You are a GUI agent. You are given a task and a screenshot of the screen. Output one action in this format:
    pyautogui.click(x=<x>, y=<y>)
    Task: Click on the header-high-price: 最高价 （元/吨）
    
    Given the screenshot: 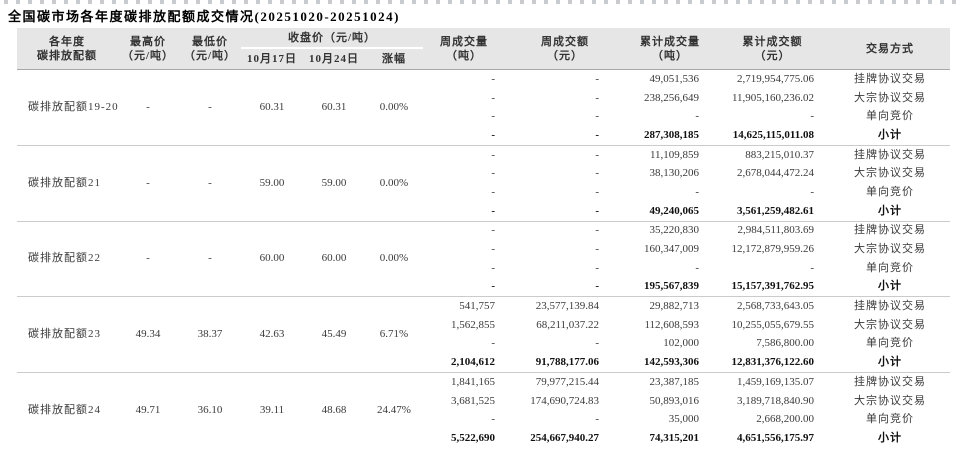 What is the action you would take?
    pyautogui.click(x=148, y=49)
    